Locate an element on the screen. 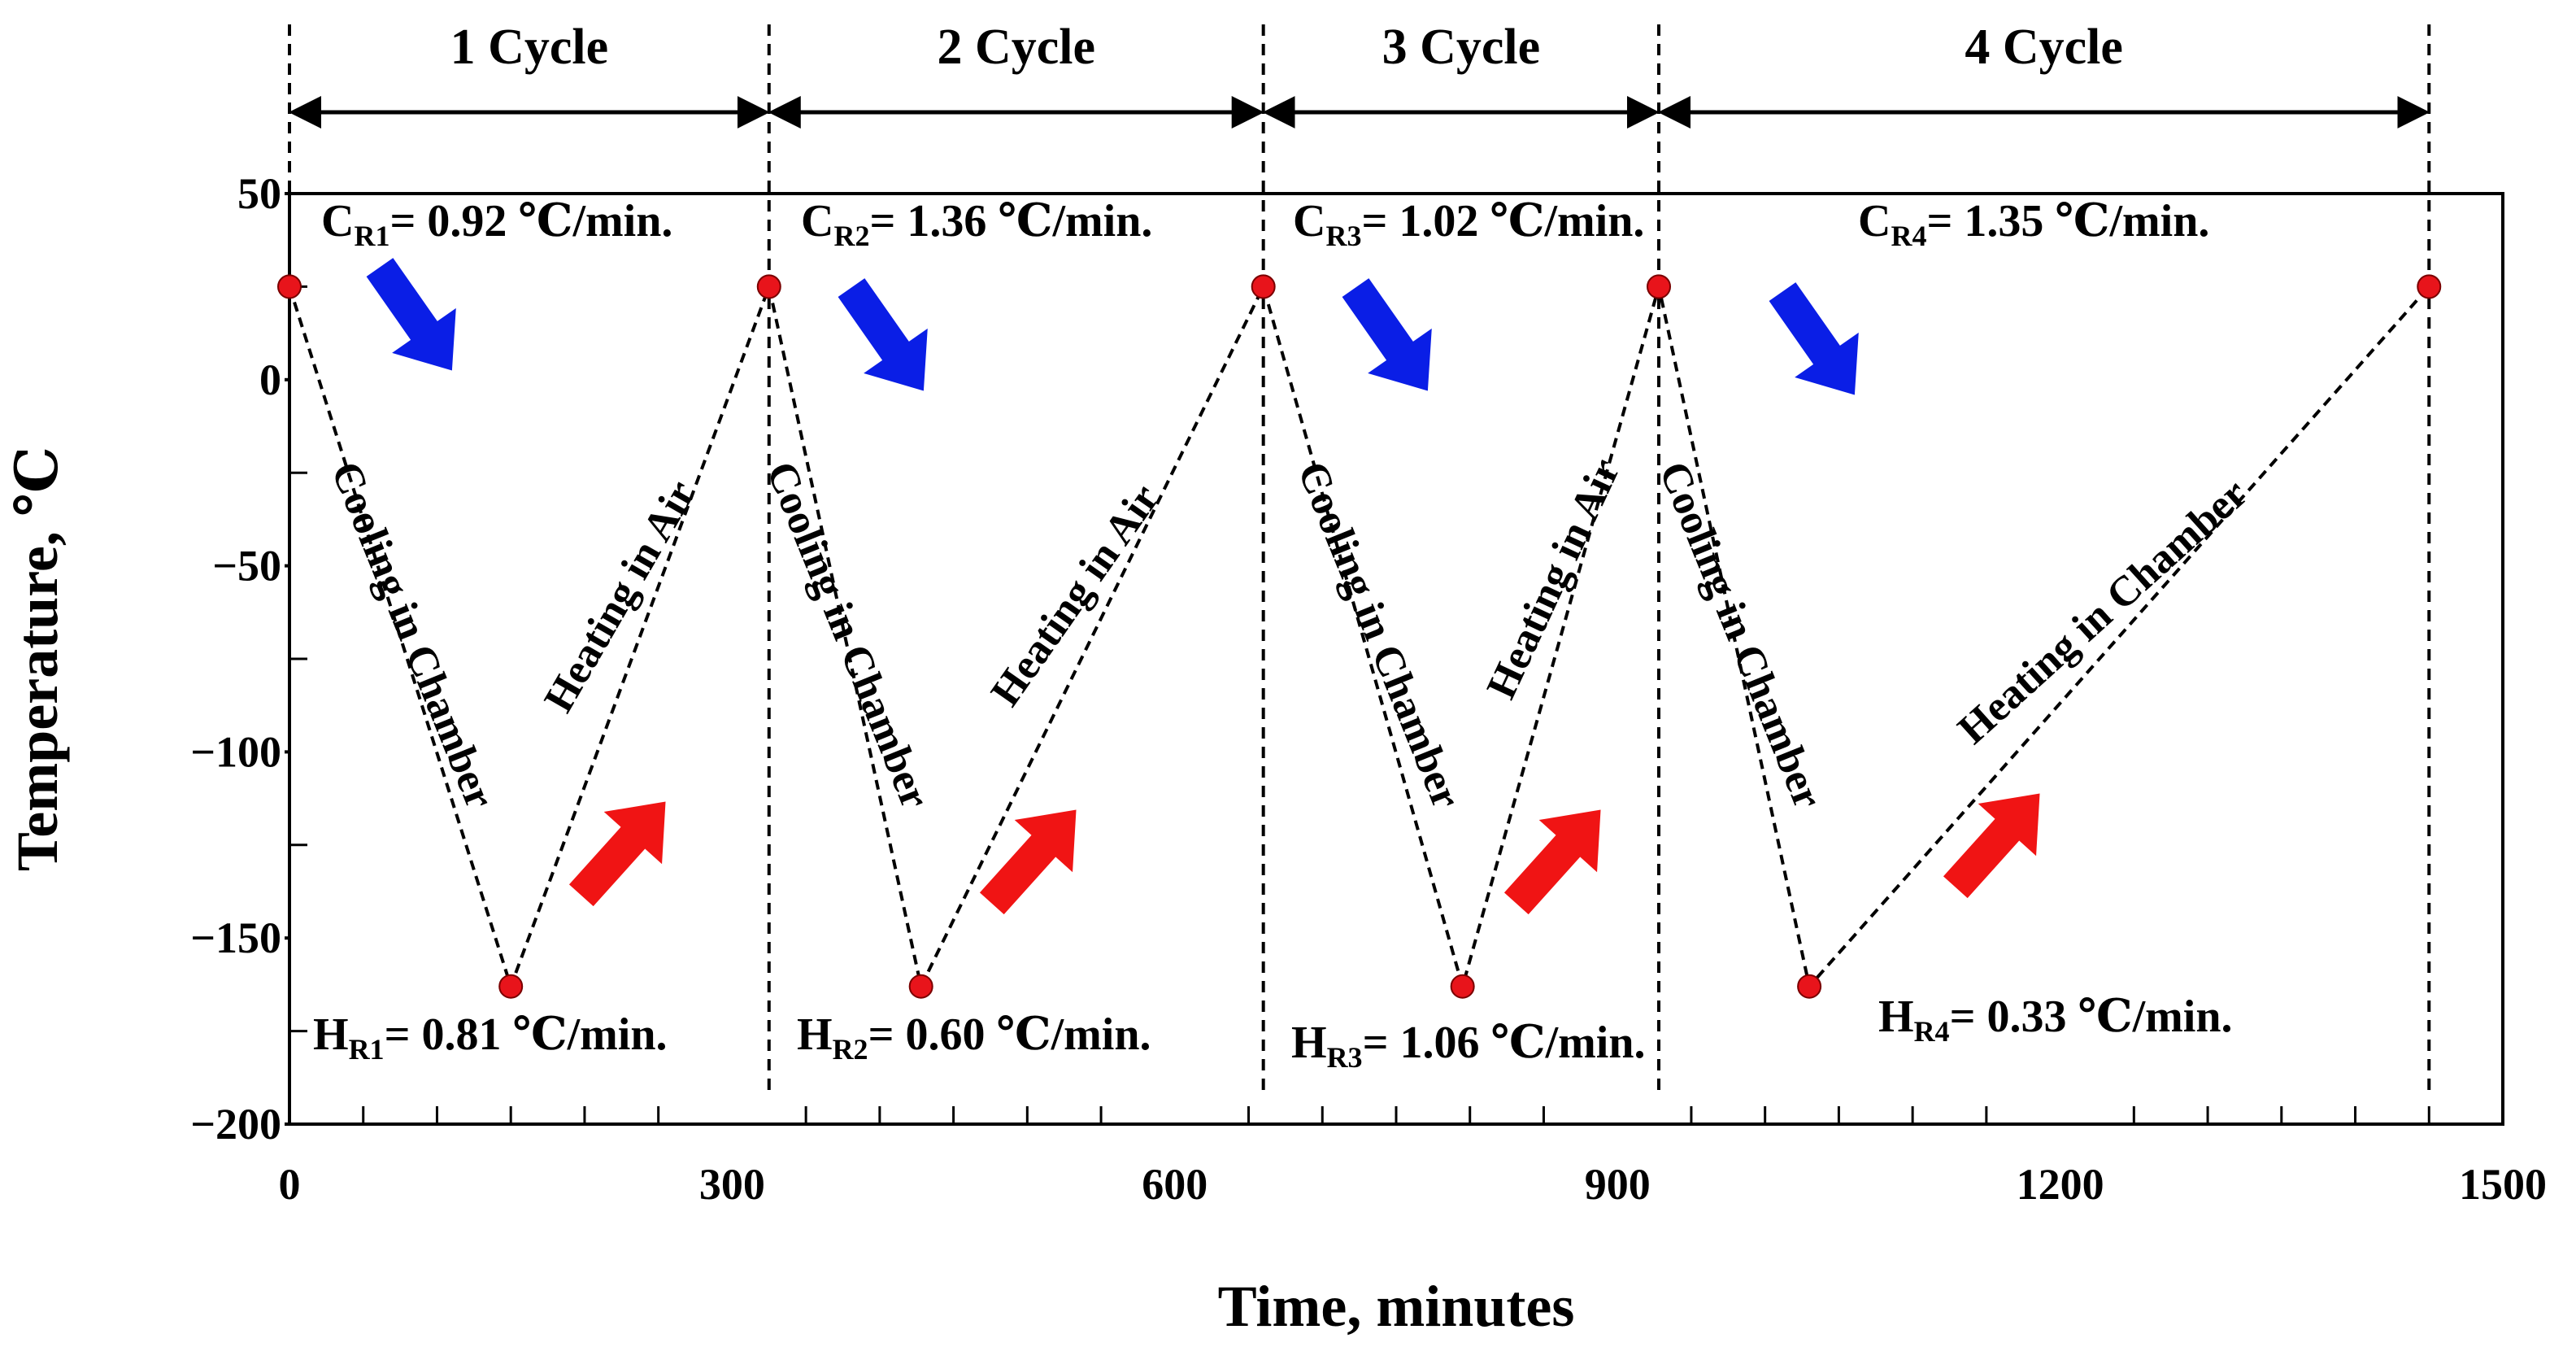 This screenshot has height=1347, width=2576. heating-rate-label: HR2= 0.60 ℃/min. is located at coordinates (974, 1037).